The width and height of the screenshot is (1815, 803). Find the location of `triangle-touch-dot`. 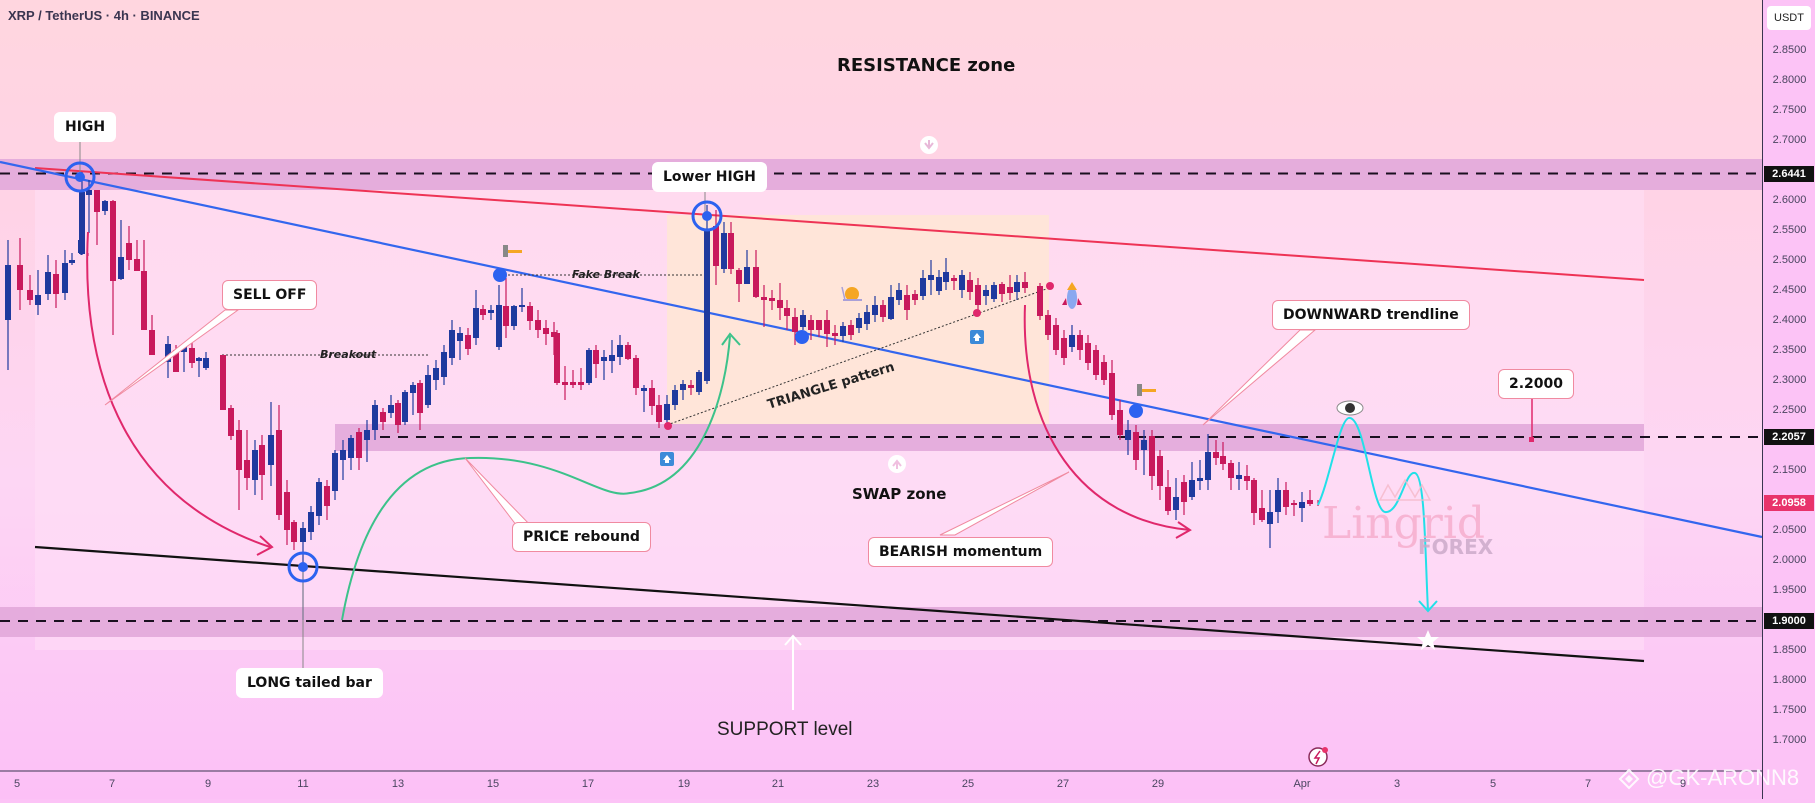

triangle-touch-dot is located at coordinates (802, 337).